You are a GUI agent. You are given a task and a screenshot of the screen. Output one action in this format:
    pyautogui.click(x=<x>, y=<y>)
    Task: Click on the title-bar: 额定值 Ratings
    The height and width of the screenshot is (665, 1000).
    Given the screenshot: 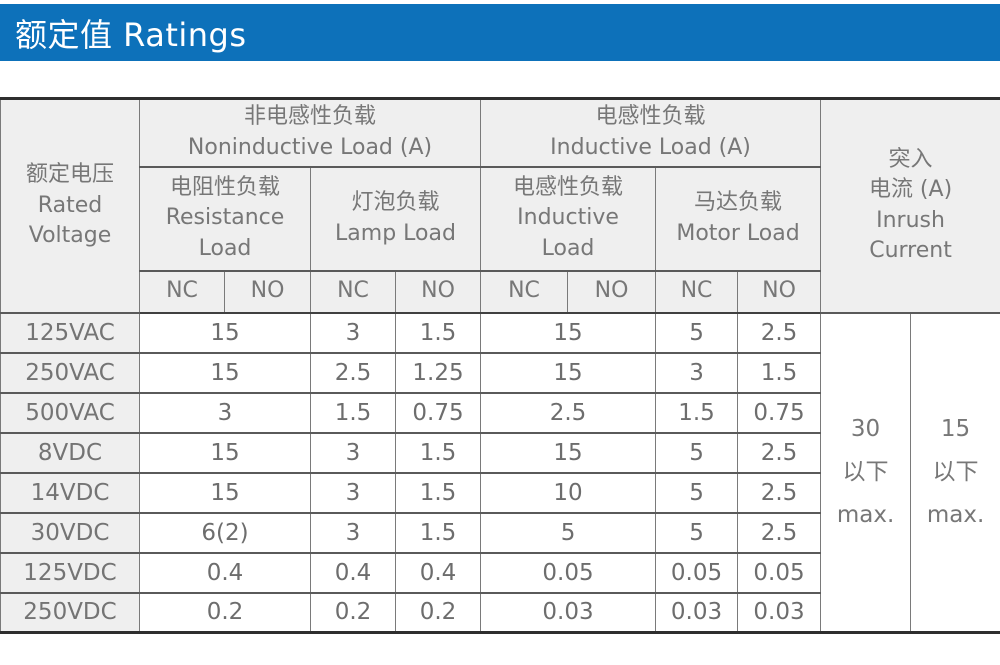 What is the action you would take?
    pyautogui.click(x=500, y=32)
    